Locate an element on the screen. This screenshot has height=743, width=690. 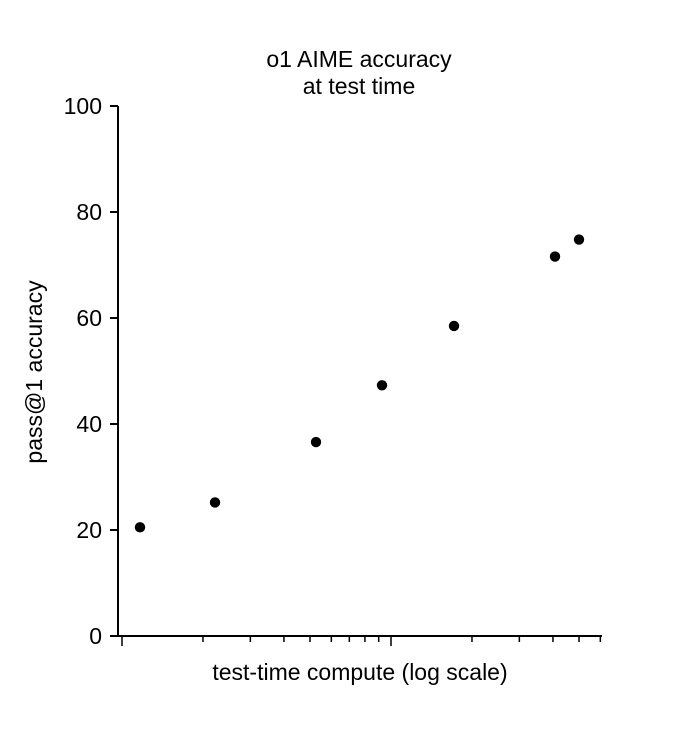
y-tick-label: 100 is located at coordinates (83, 106).